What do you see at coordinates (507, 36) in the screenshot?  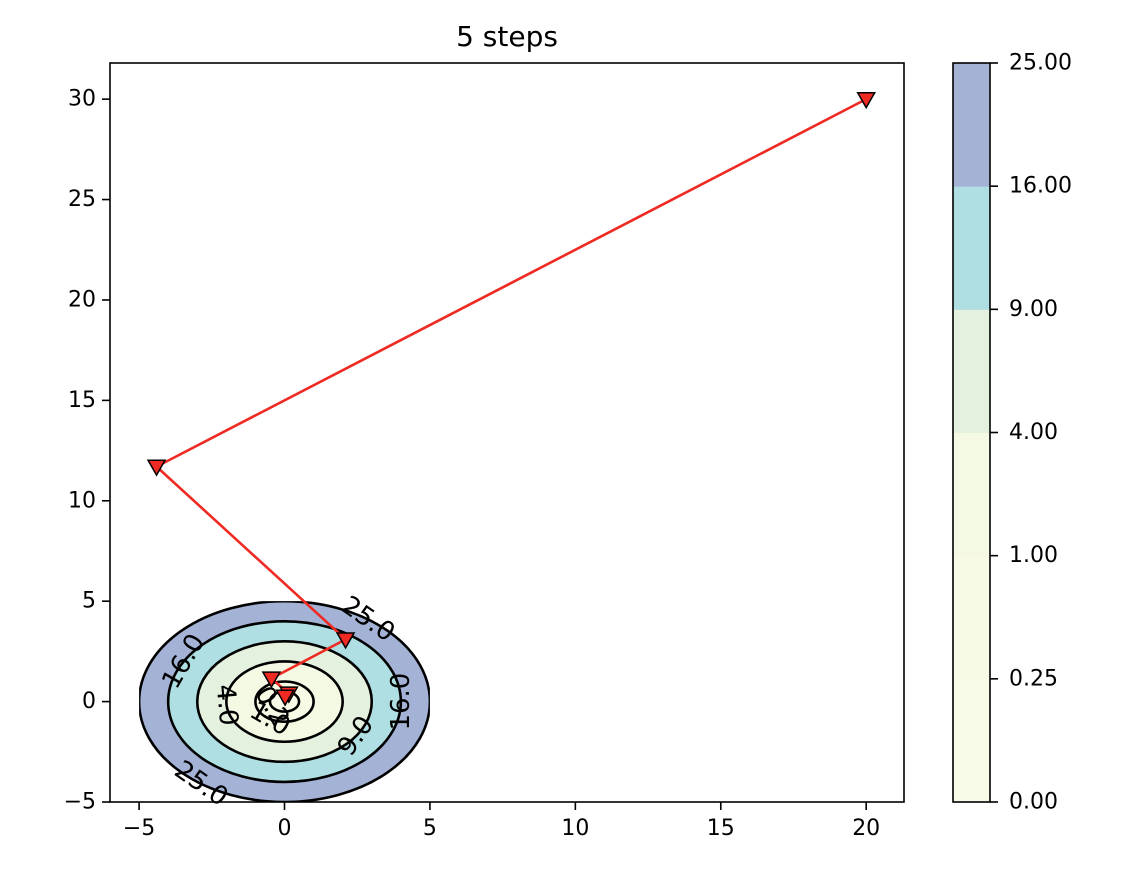 I see `chart-title: 5 steps` at bounding box center [507, 36].